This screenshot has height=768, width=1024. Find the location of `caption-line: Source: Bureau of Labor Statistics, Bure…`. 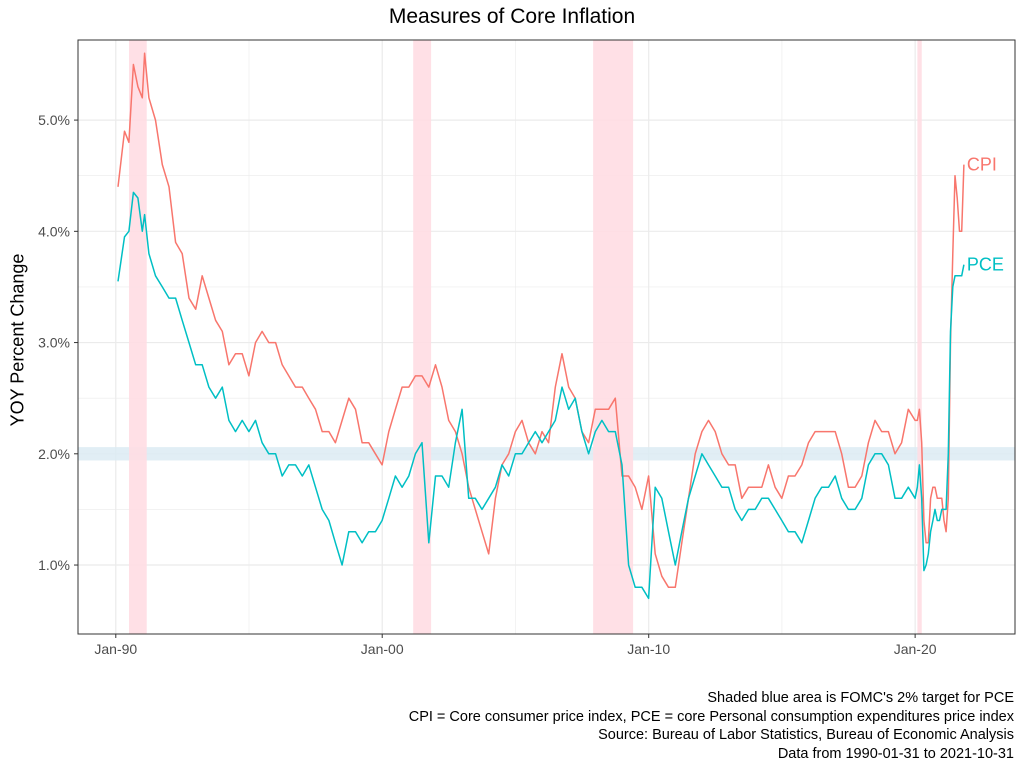

caption-line: Source: Bureau of Labor Statistics, Bure… is located at coordinates (806, 735).